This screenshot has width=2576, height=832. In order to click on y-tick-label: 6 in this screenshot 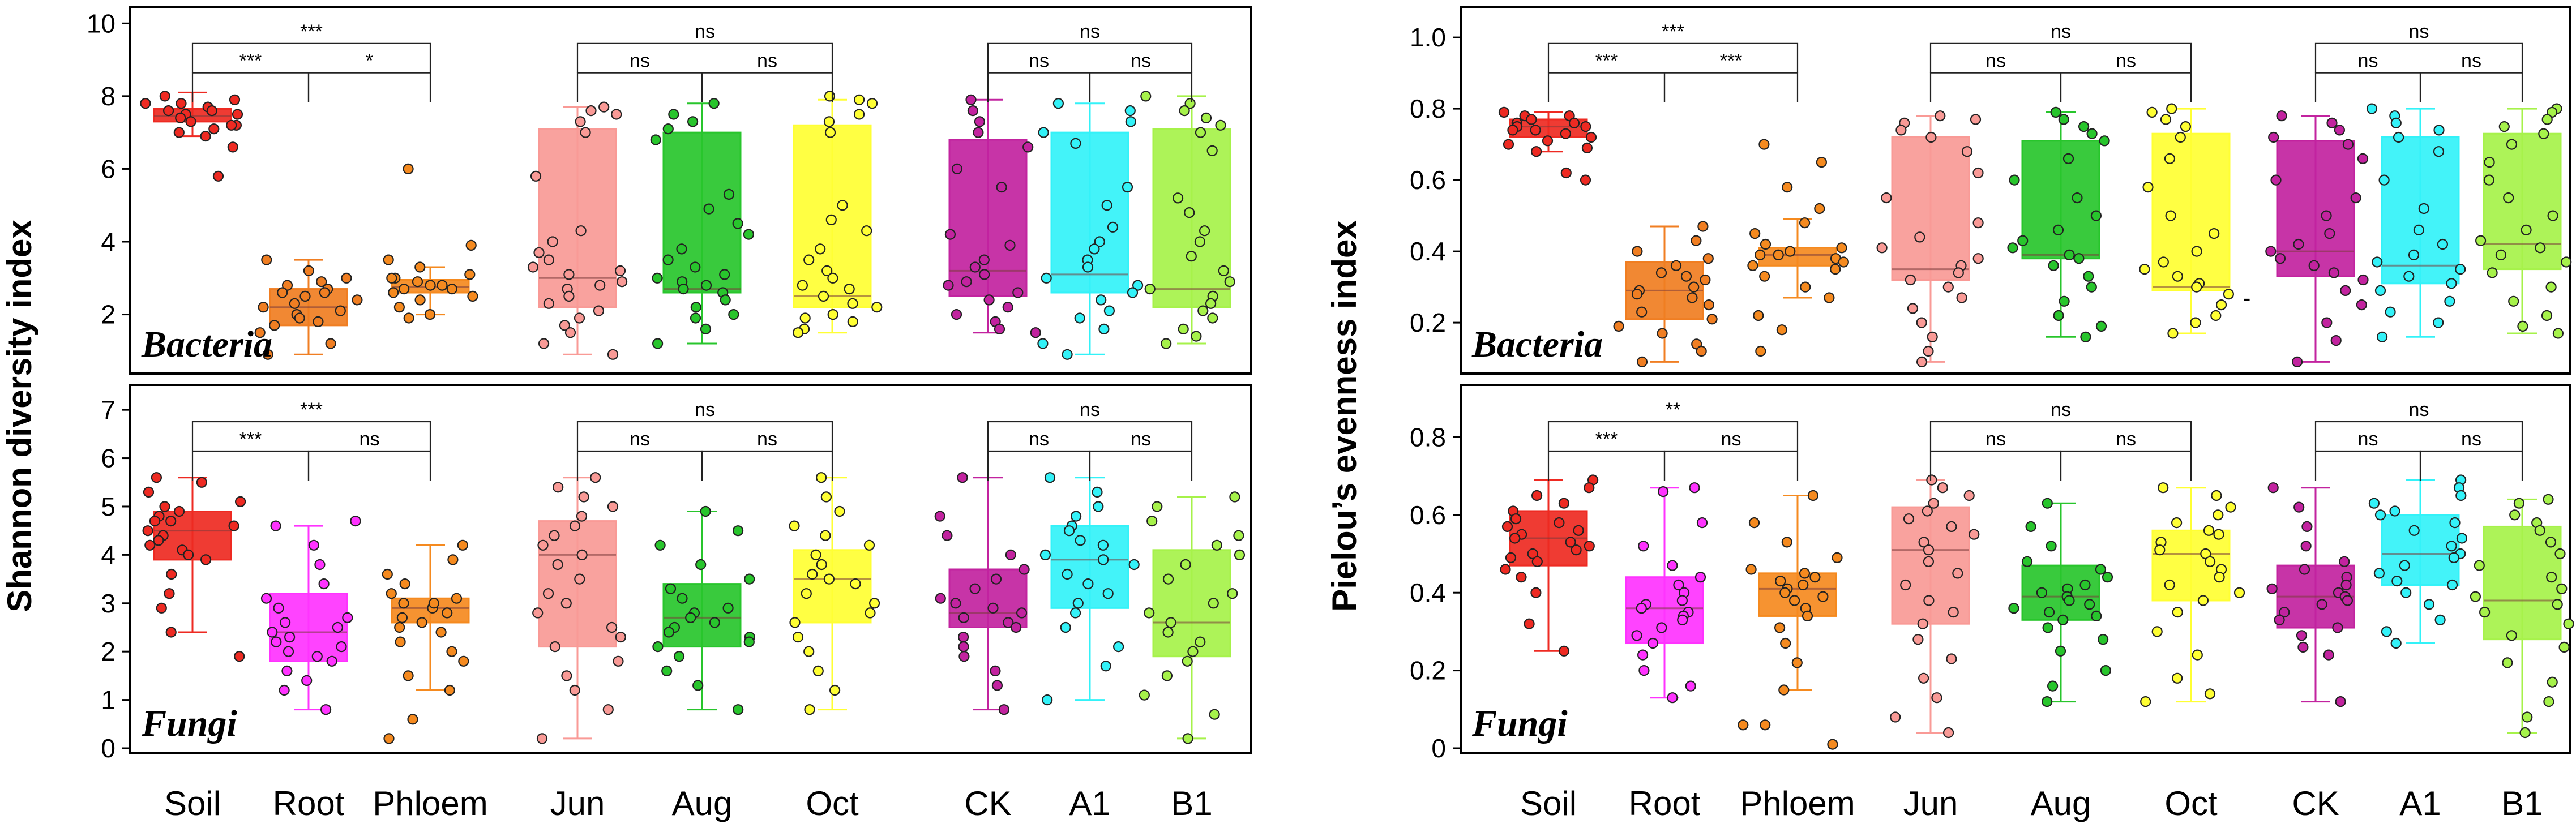, I will do `click(108, 169)`.